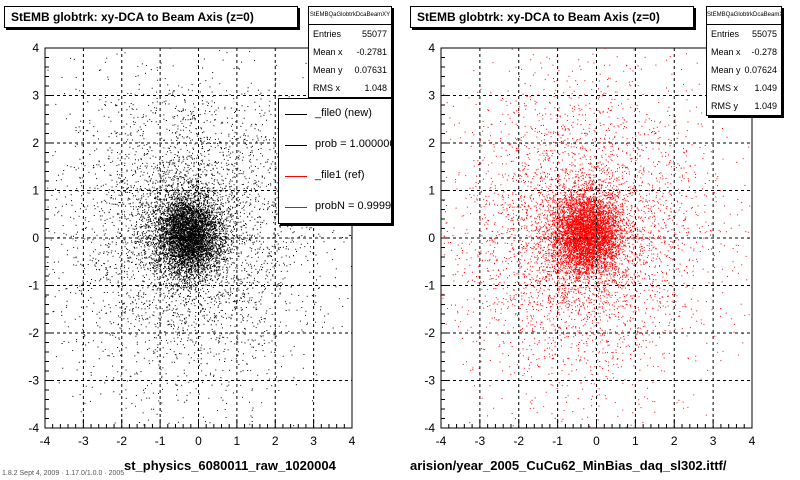  What do you see at coordinates (370, 70) in the screenshot?
I see `stats-value: 0.07631` at bounding box center [370, 70].